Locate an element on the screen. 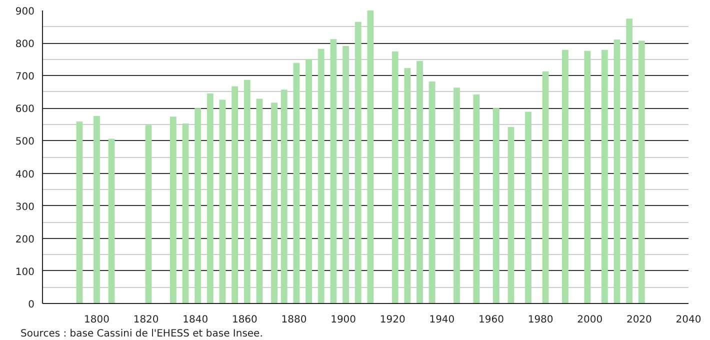 Image resolution: width=710 pixels, height=340 pixels. x-tick-label: 1960 is located at coordinates (491, 320).